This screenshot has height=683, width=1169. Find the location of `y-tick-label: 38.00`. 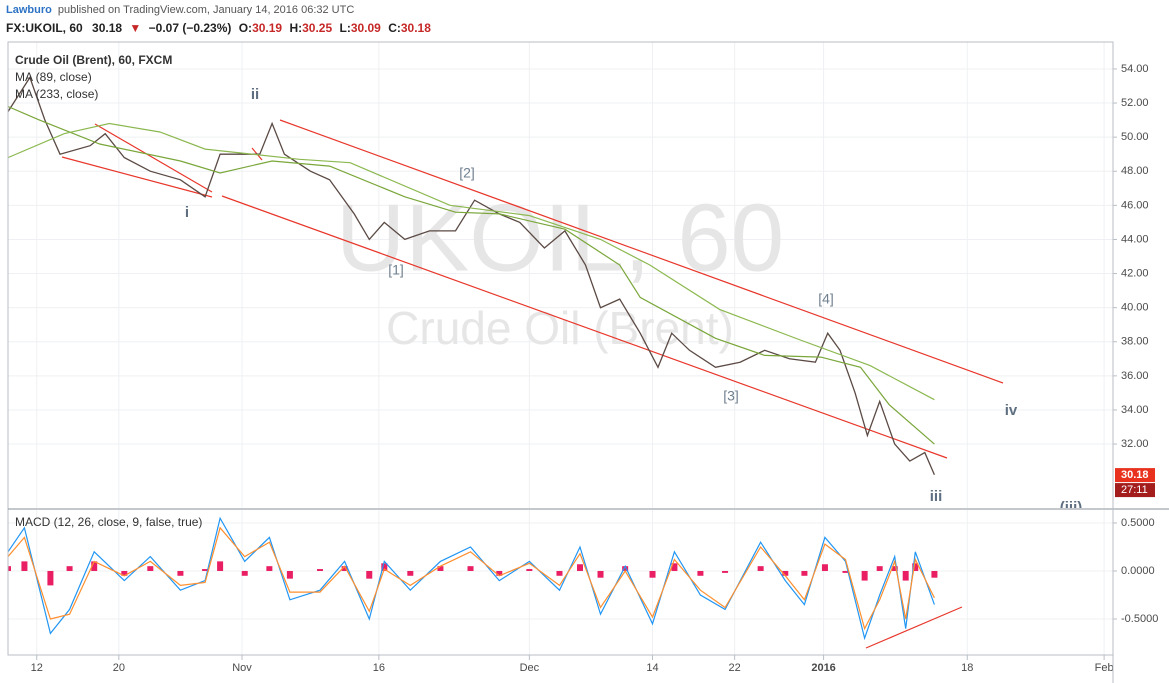

y-tick-label: 38.00 is located at coordinates (1135, 342).